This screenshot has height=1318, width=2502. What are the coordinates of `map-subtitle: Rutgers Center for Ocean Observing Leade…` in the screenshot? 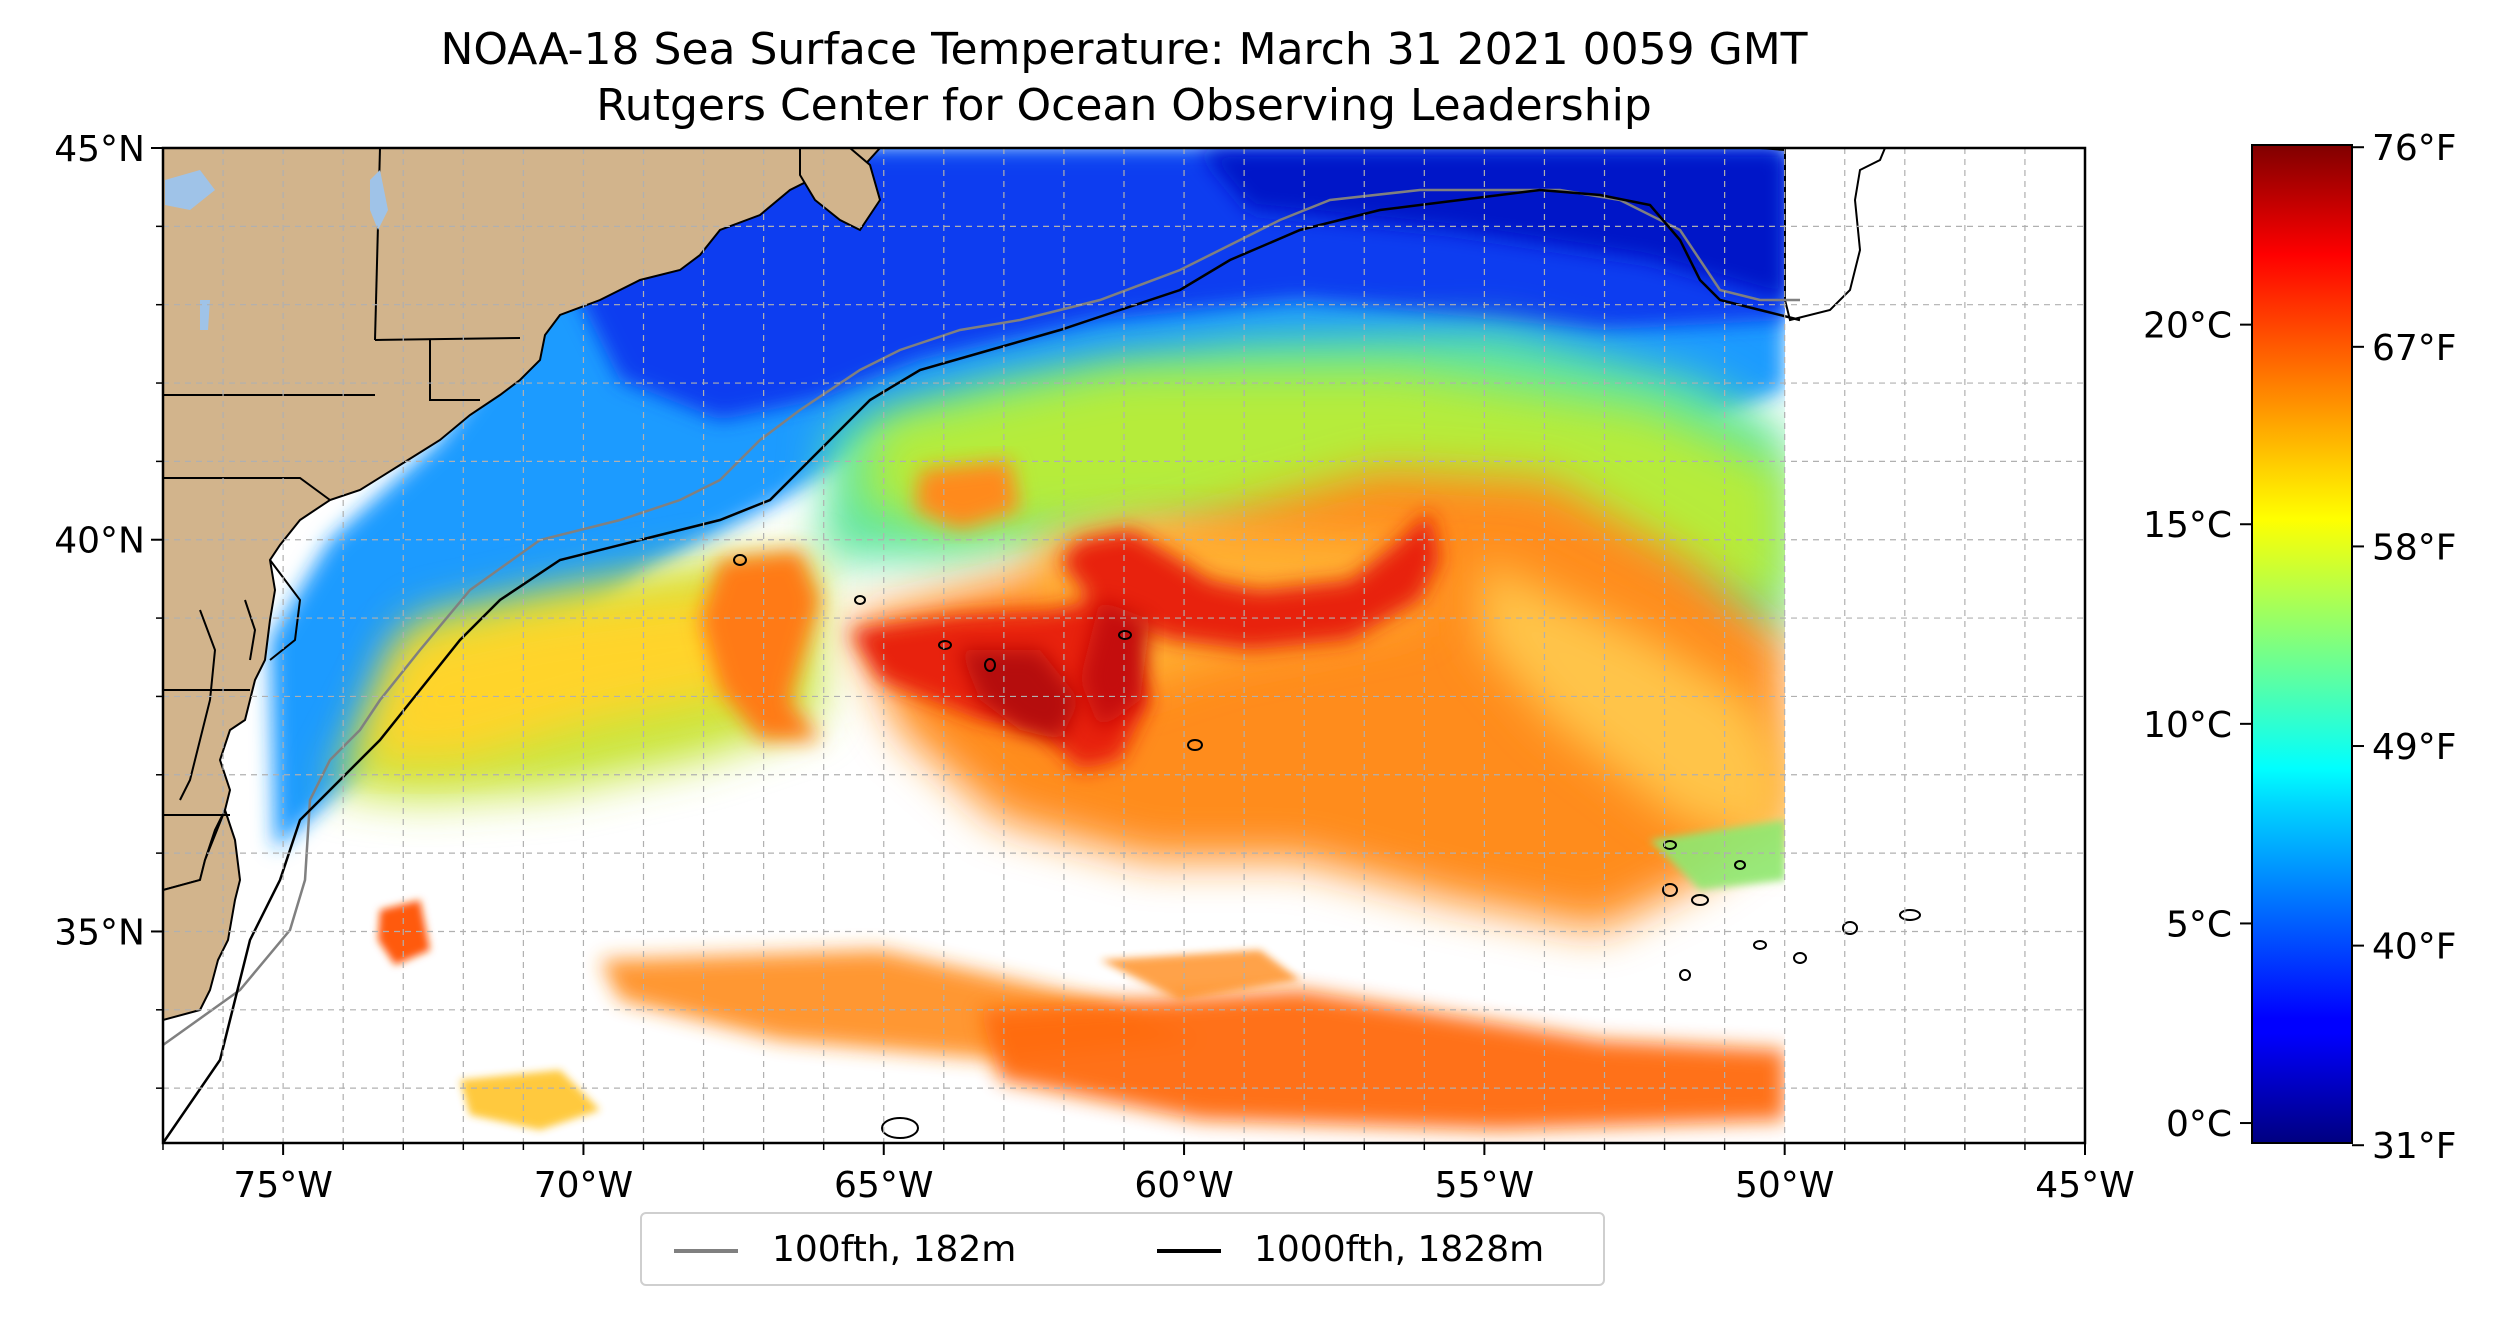 It's located at (1124, 105).